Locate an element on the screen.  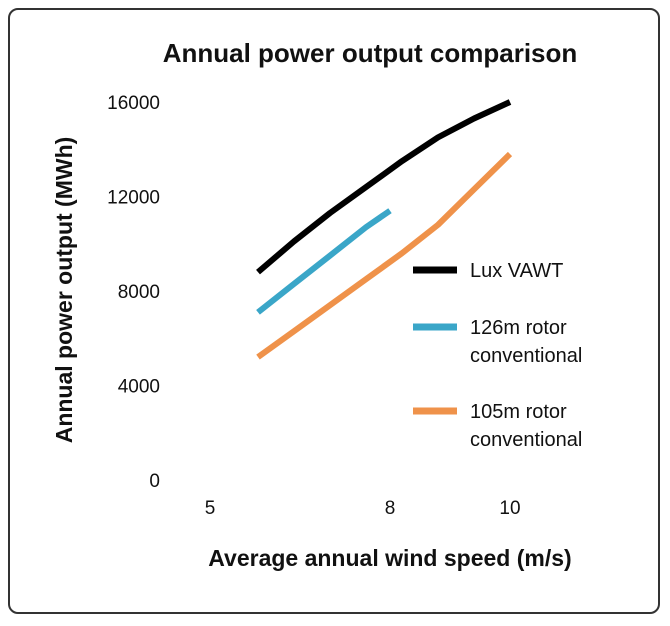
y-tick-label: 12000 is located at coordinates (133, 198).